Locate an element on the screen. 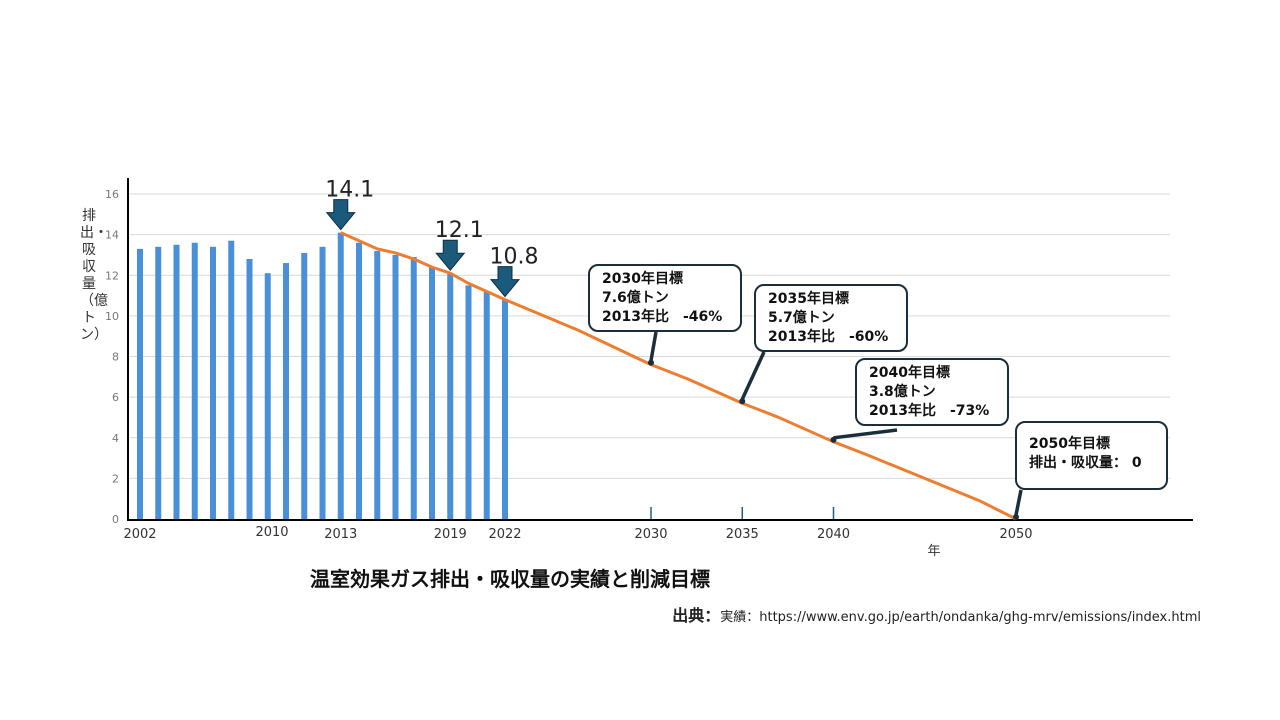 The image size is (1280, 720). bar-2012 is located at coordinates (322, 382).